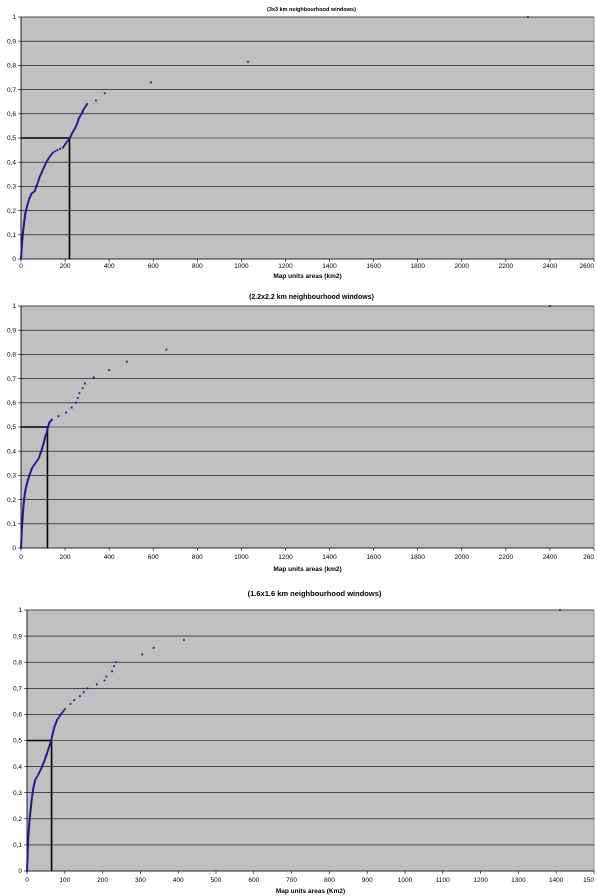 The width and height of the screenshot is (597, 896). I want to click on chart-title: (2.2x2.2 km neighbourhood windows), so click(311, 297).